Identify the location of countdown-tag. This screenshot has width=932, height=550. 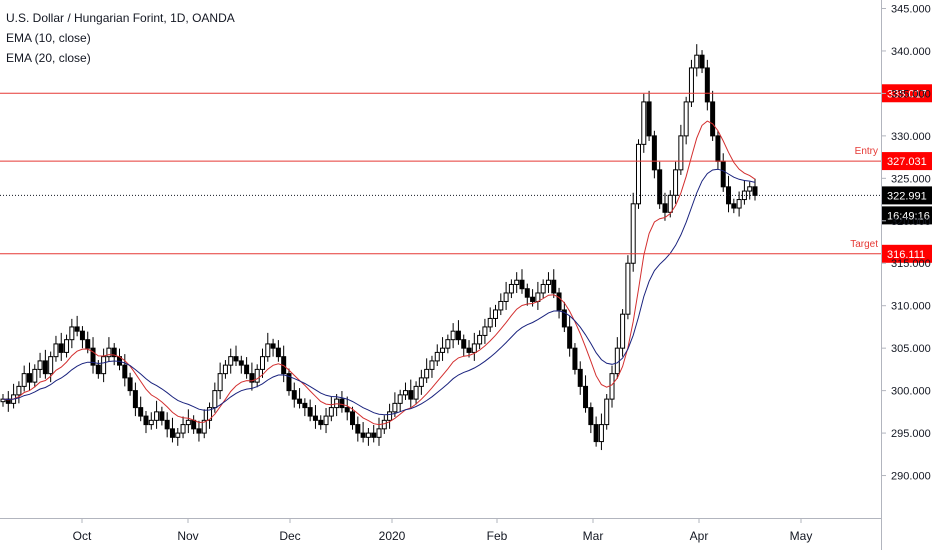
(907, 215).